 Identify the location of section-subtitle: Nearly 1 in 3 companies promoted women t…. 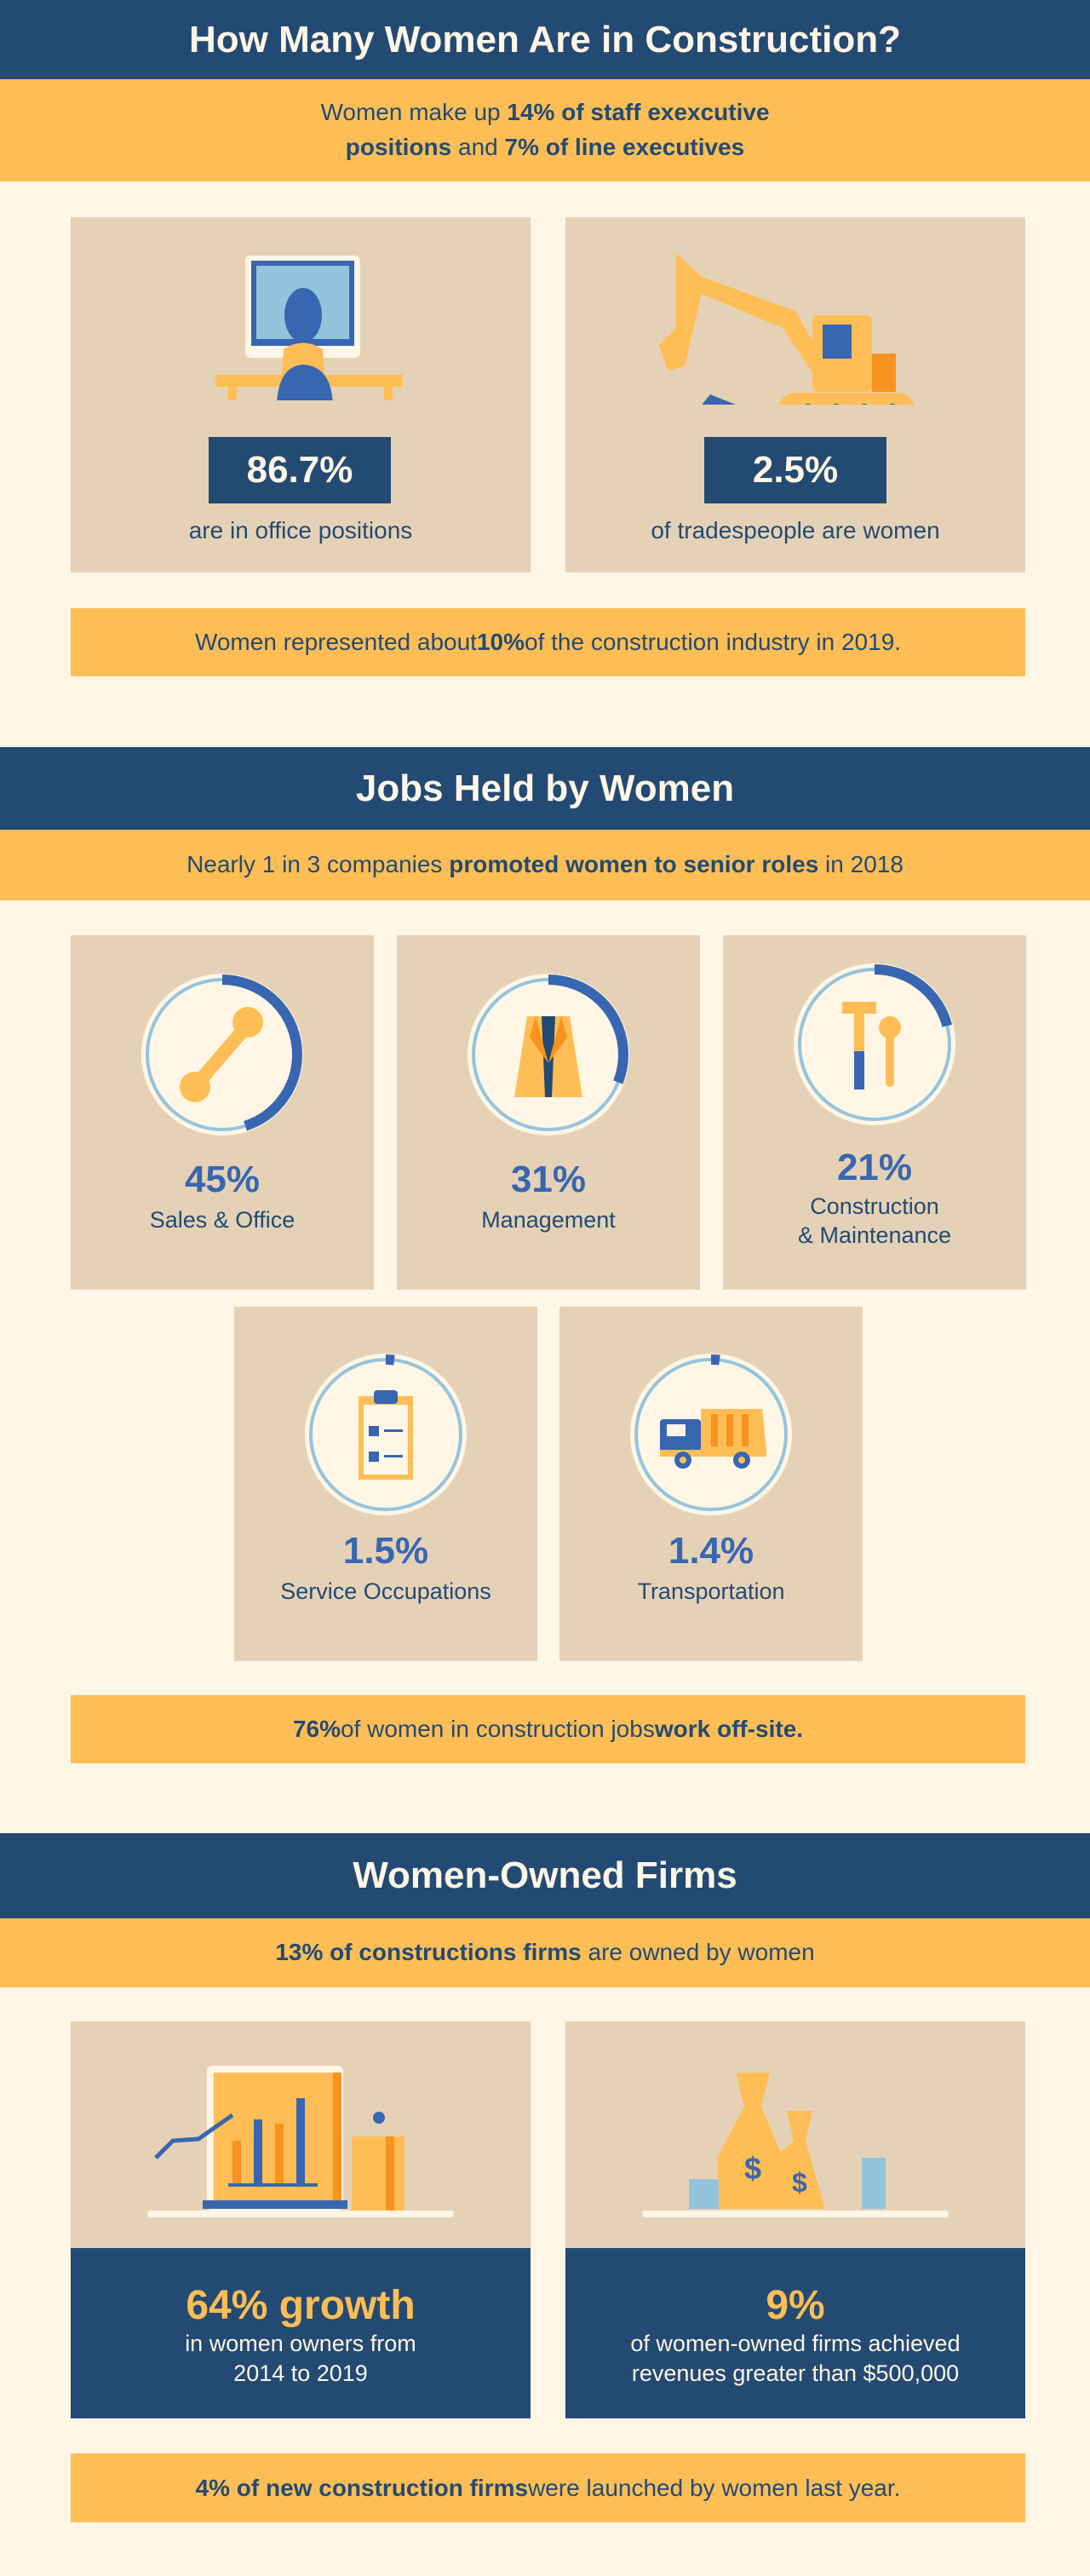
(545, 865).